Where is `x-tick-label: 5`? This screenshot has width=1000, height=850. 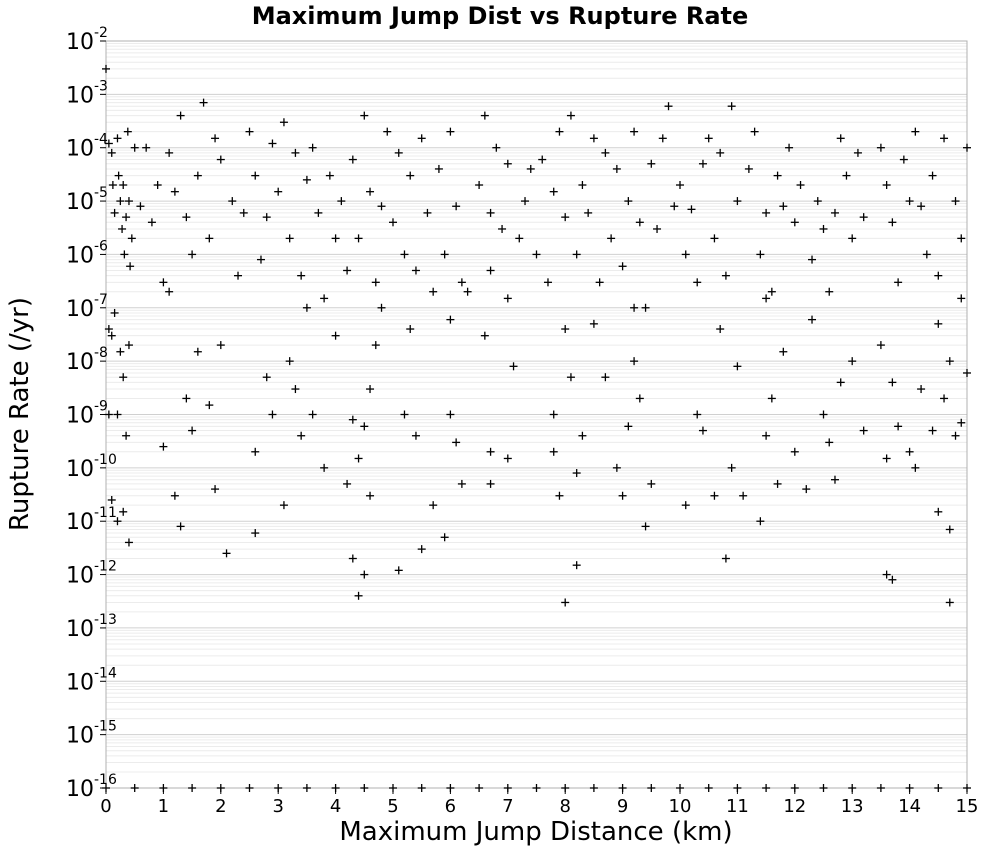 x-tick-label: 5 is located at coordinates (392, 806).